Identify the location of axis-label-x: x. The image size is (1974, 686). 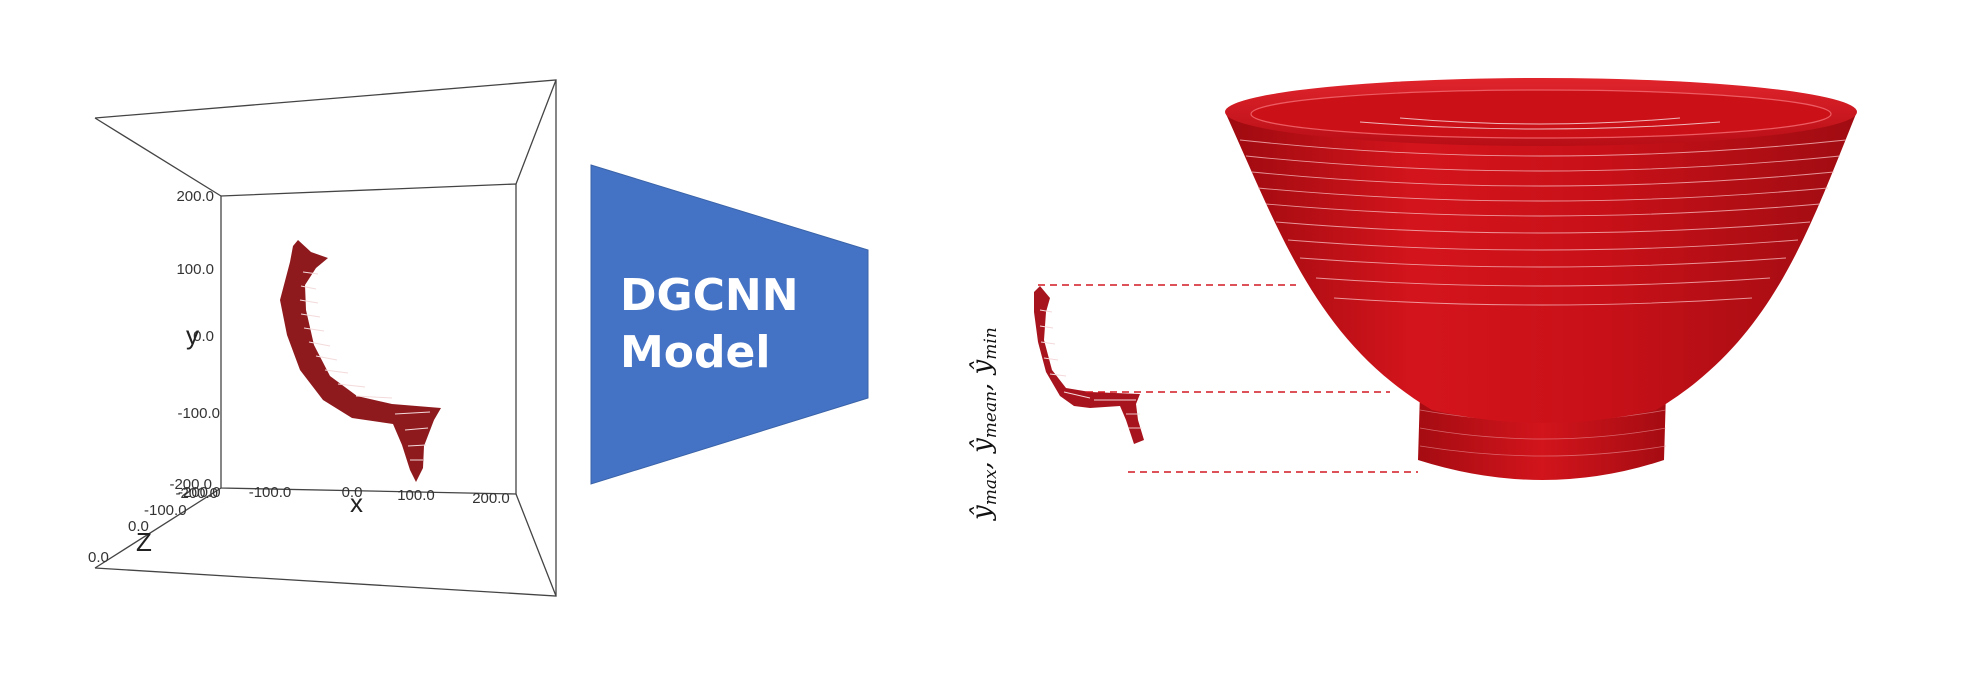
(356, 503).